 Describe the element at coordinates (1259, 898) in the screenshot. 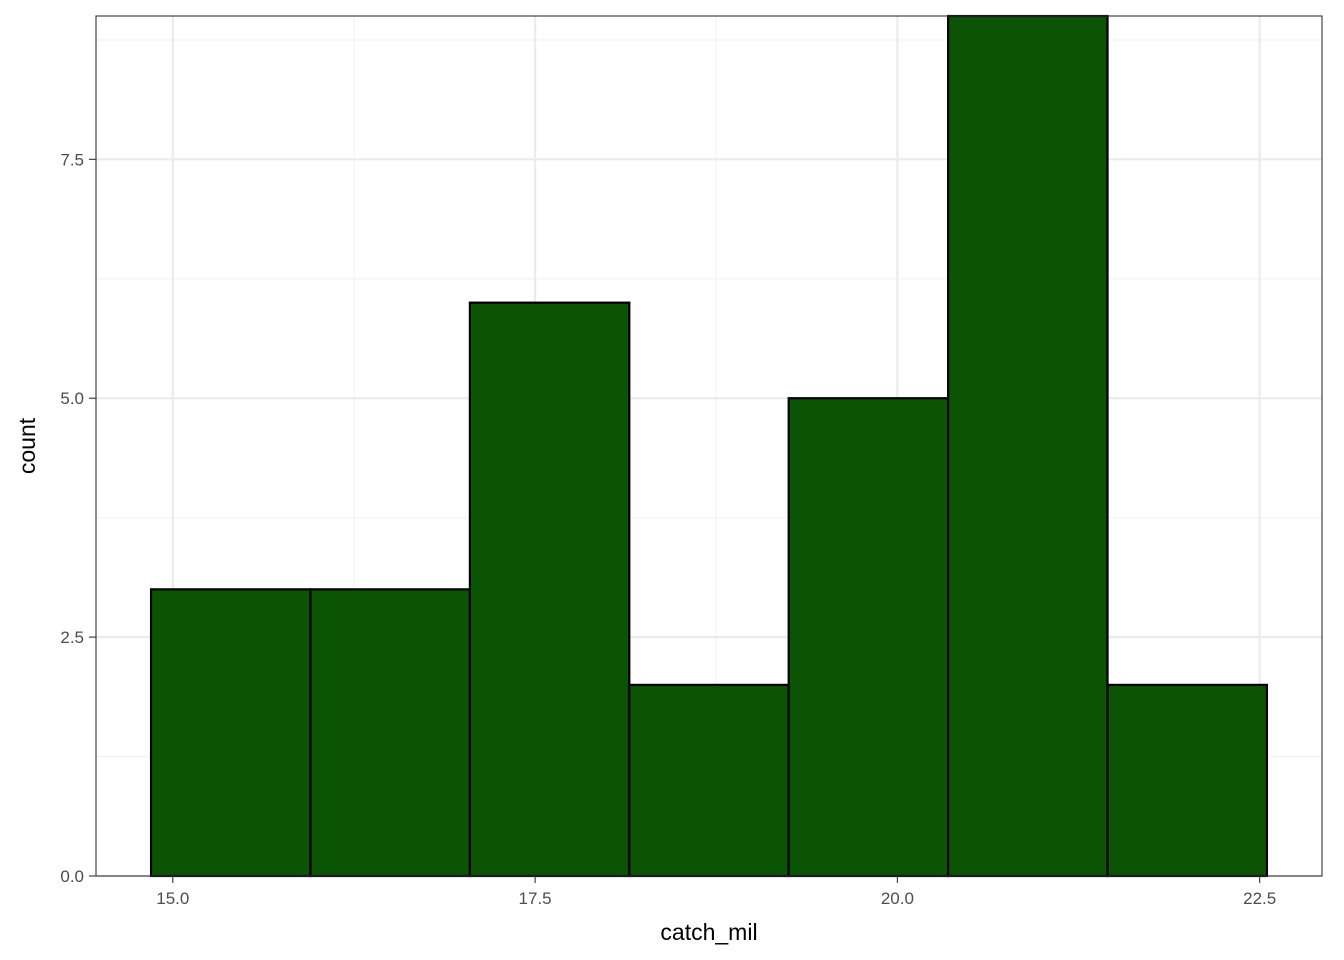

I see `x-tick-label: 22.5` at that location.